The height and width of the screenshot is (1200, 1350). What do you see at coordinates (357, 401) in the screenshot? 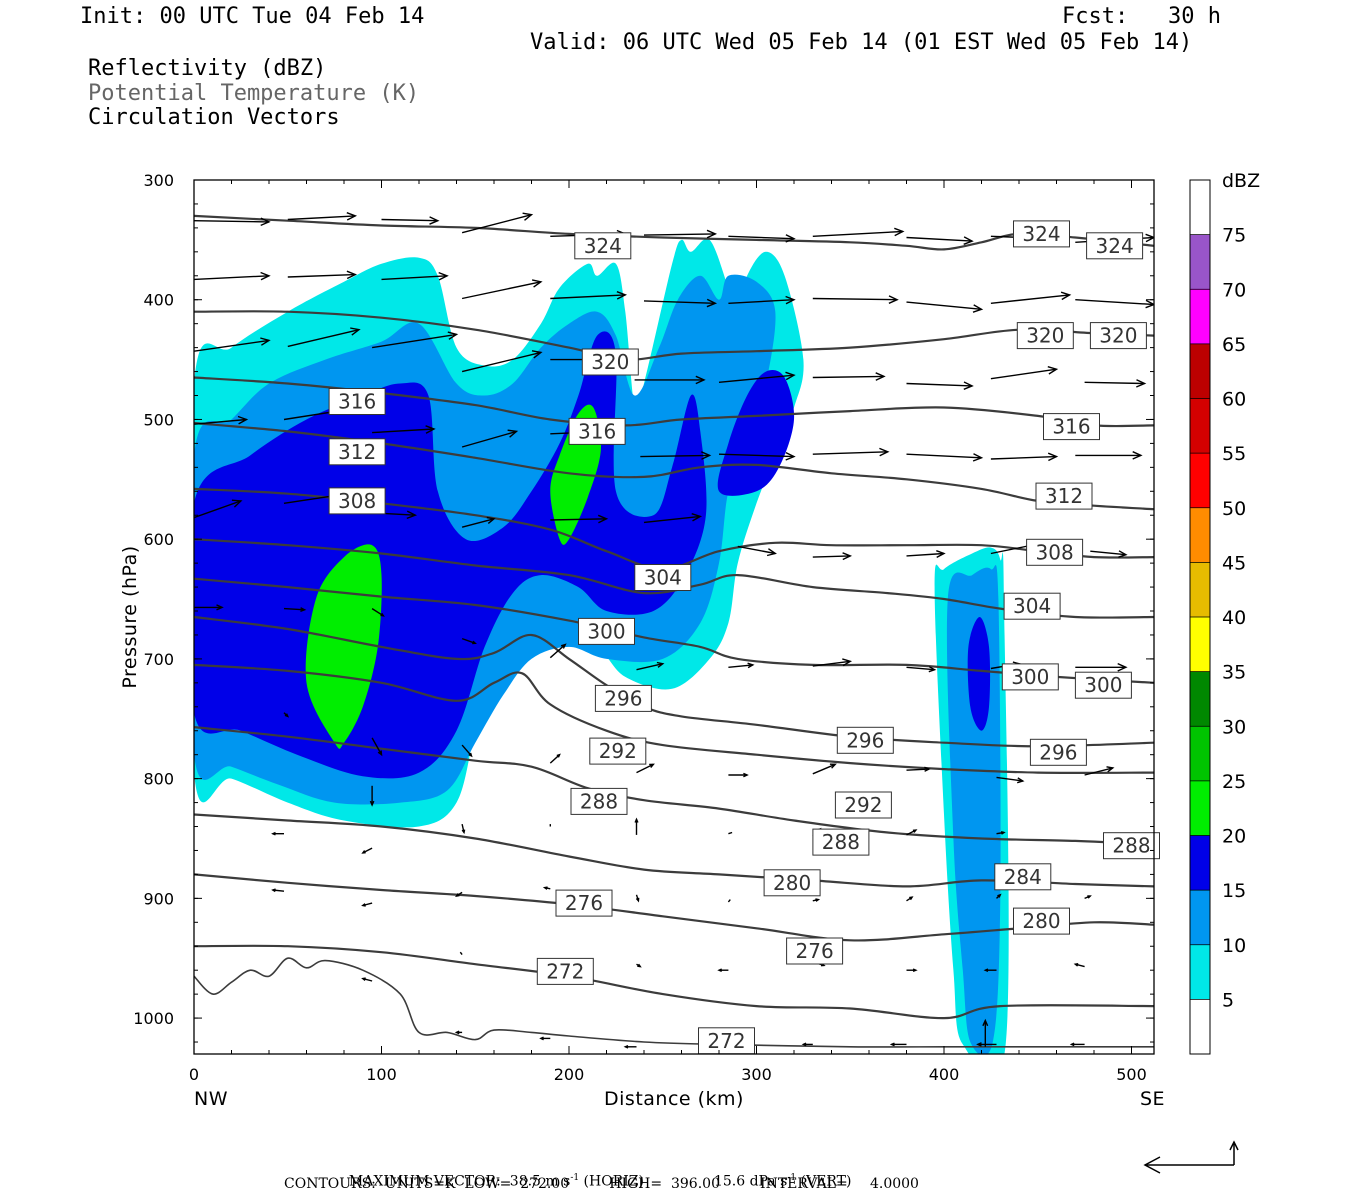
I see `contour-label-316-6: 316` at bounding box center [357, 401].